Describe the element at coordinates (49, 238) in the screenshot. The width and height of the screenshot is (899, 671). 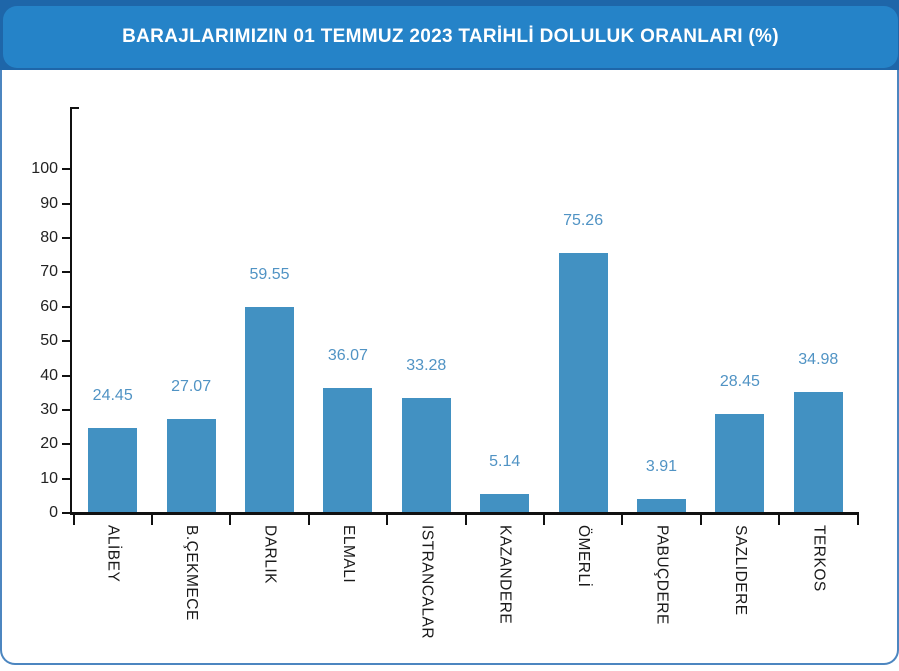
I see `y-tick-label: 80` at that location.